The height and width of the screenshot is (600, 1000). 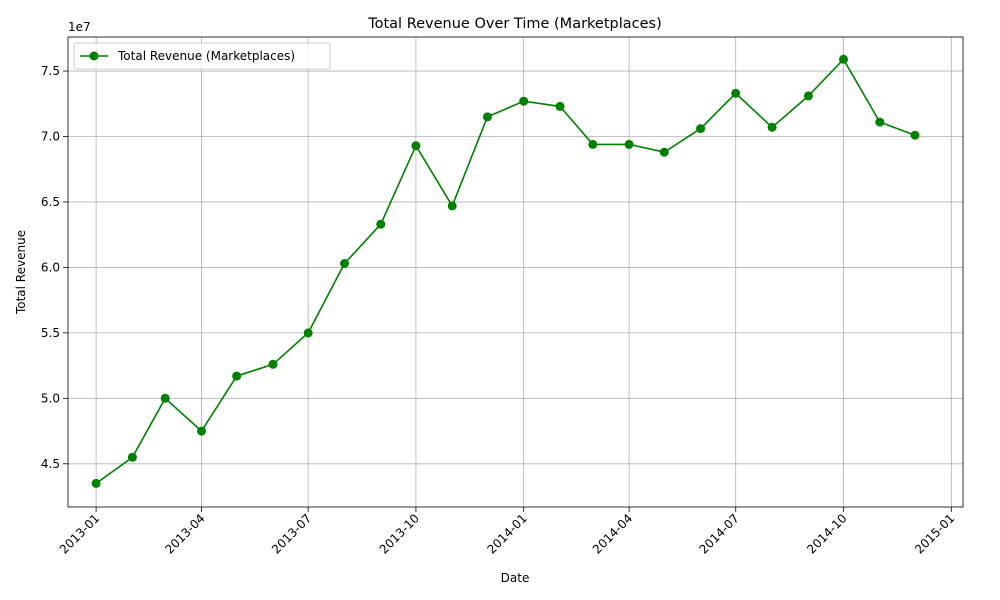 What do you see at coordinates (50, 267) in the screenshot?
I see `y-tick-label: 6.0` at bounding box center [50, 267].